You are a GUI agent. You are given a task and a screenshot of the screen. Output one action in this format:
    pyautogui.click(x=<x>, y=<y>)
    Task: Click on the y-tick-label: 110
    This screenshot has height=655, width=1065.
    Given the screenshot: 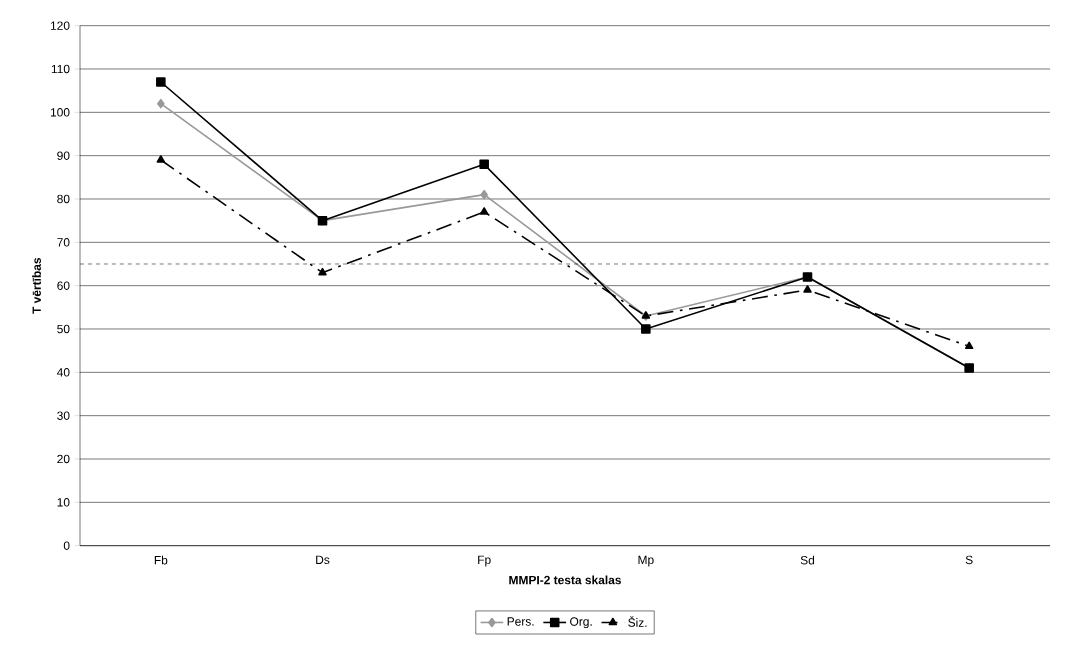 What is the action you would take?
    pyautogui.click(x=60, y=69)
    